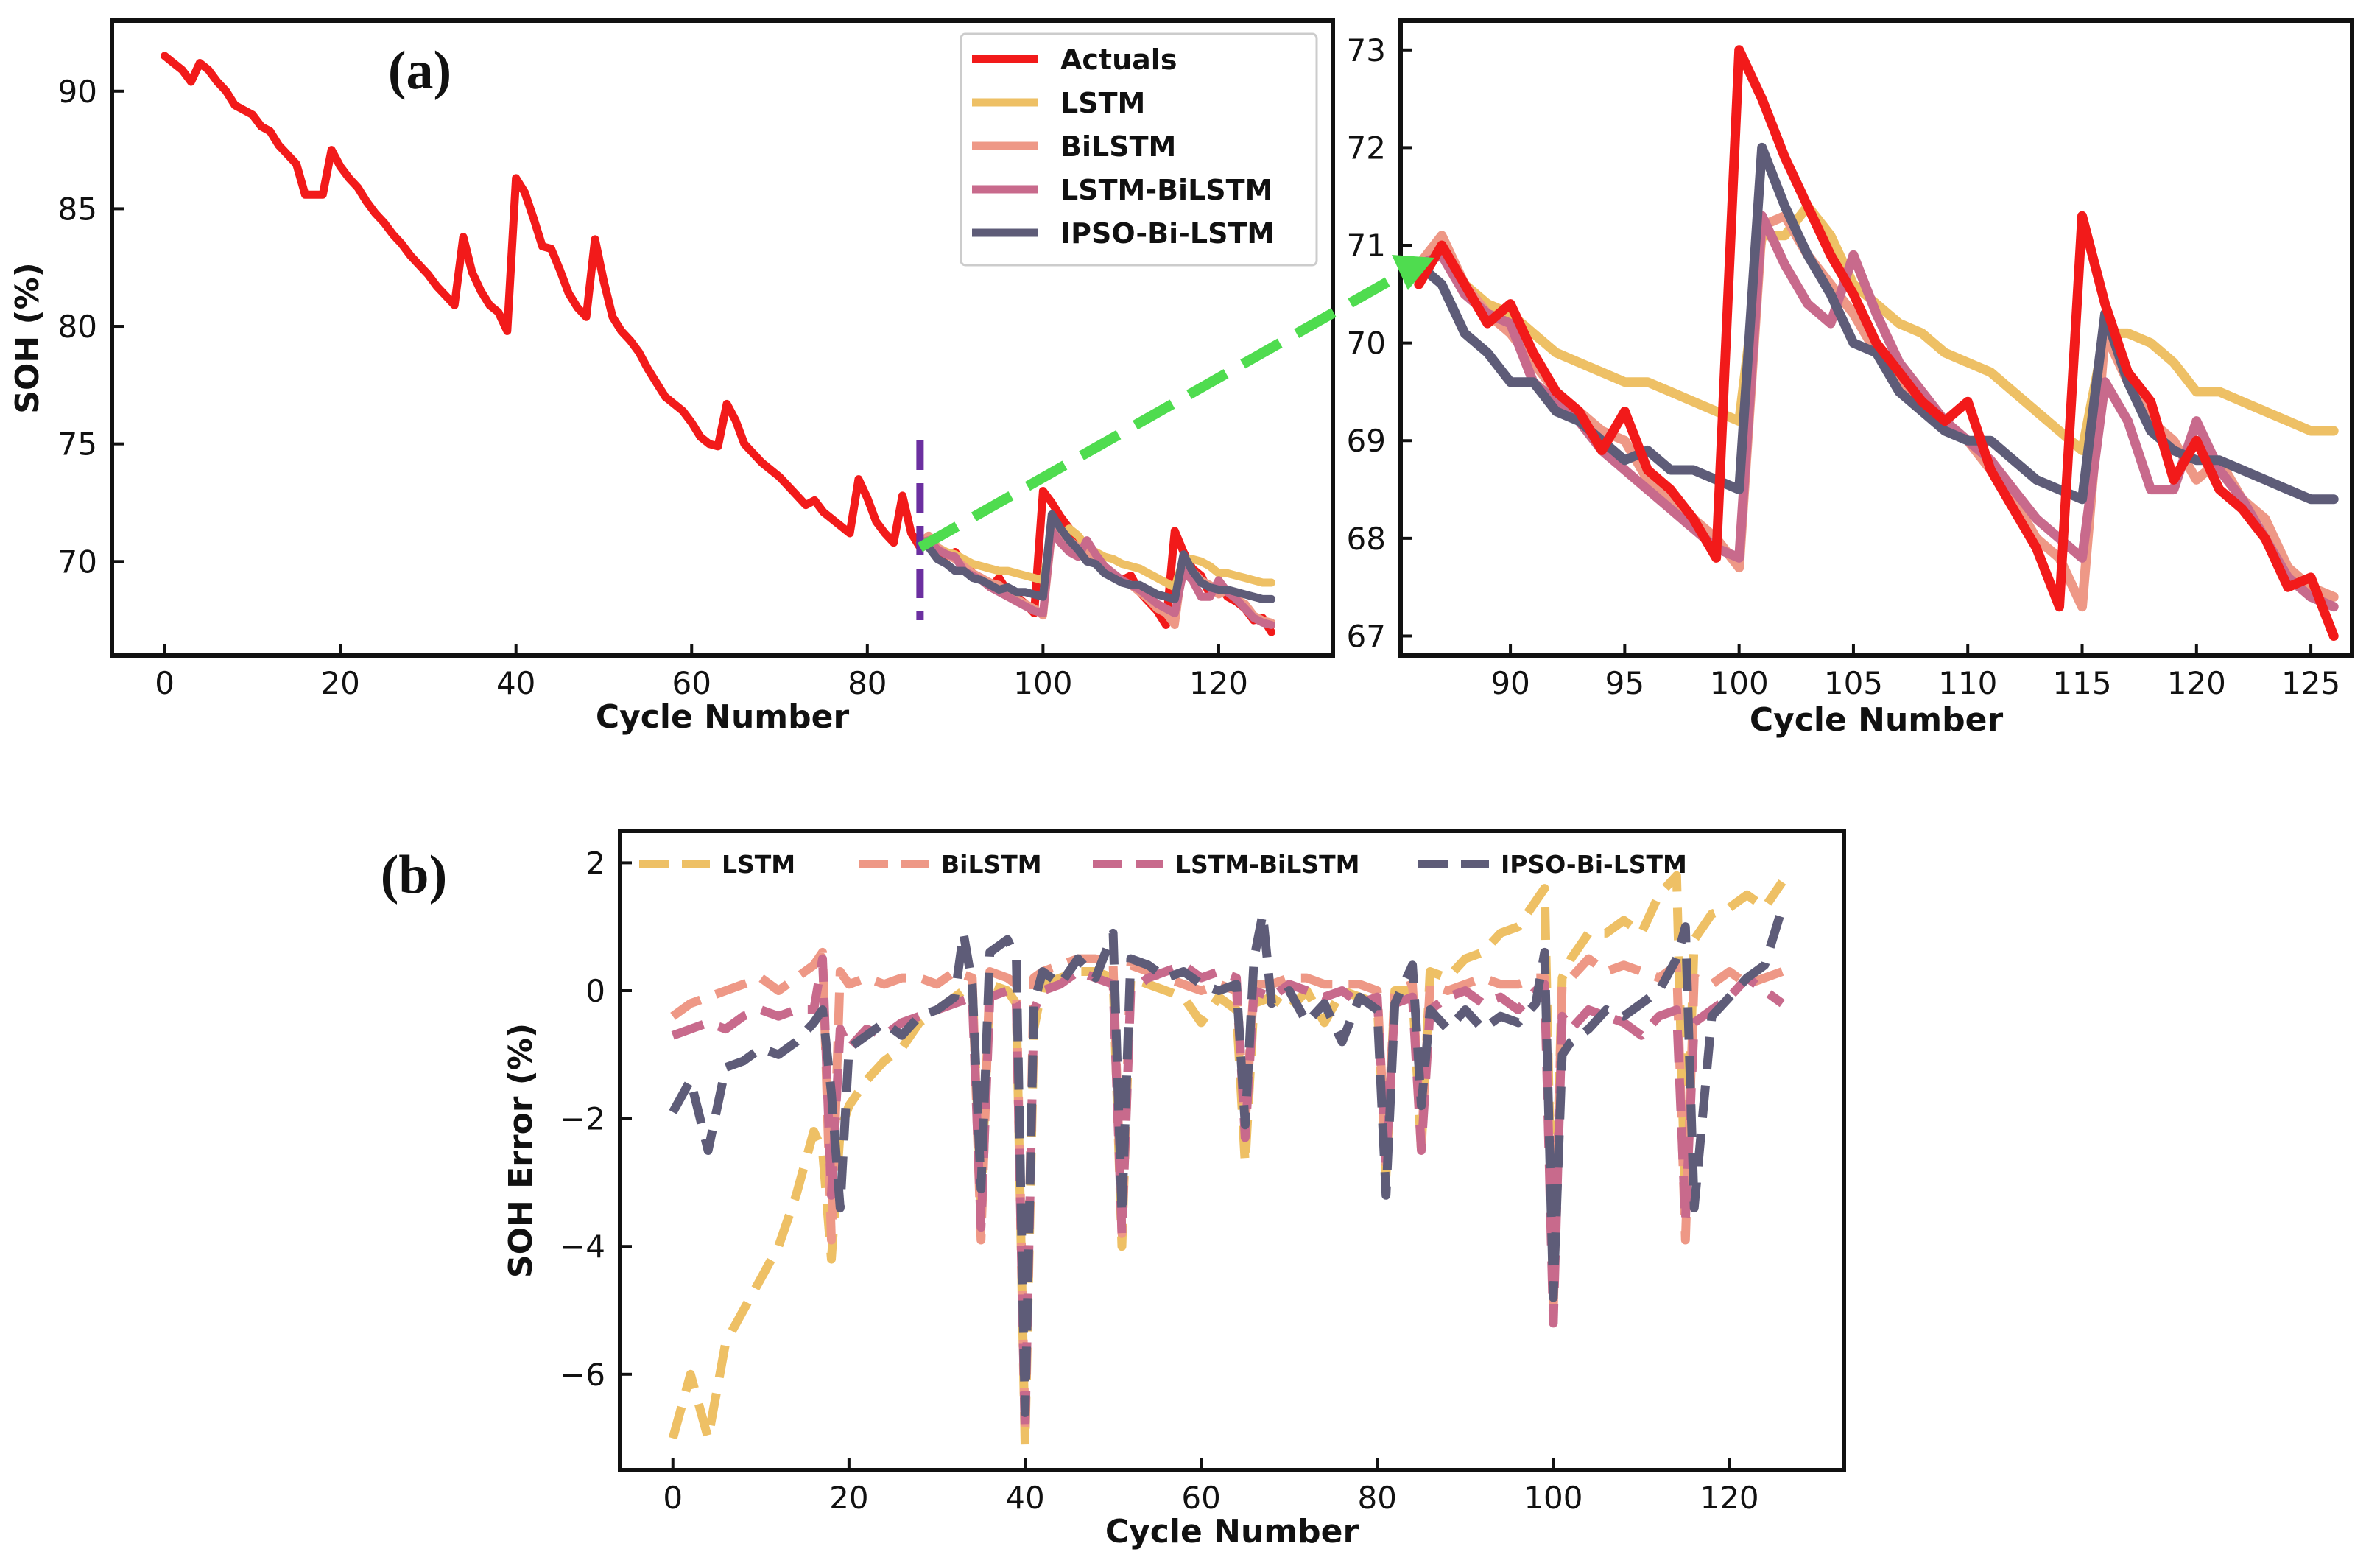 This screenshot has height=1563, width=2380. What do you see at coordinates (1366, 246) in the screenshot?
I see `zoom-ytick-label: 71` at bounding box center [1366, 246].